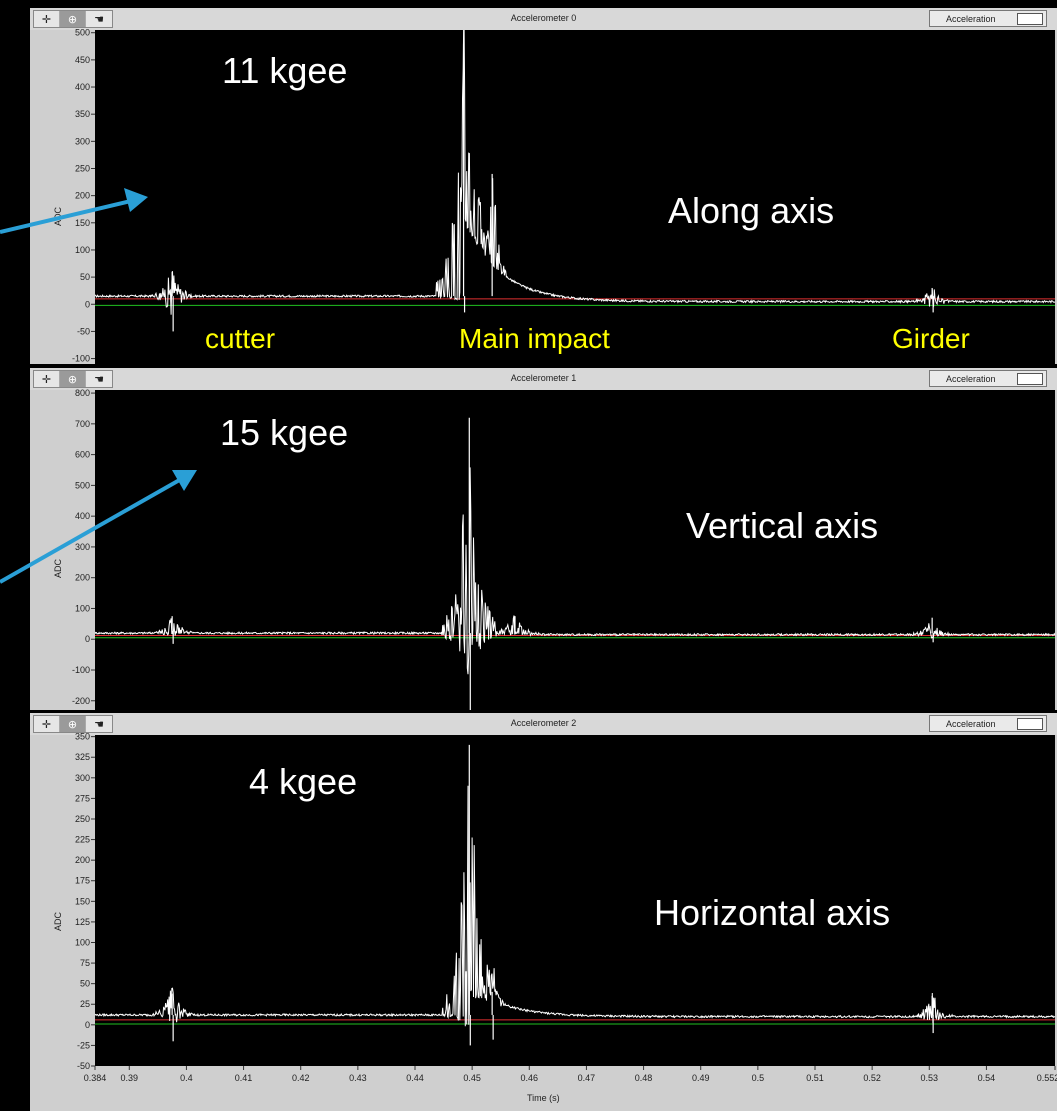 The image size is (1057, 1111). I want to click on peak-label: 15 kgee, so click(284, 432).